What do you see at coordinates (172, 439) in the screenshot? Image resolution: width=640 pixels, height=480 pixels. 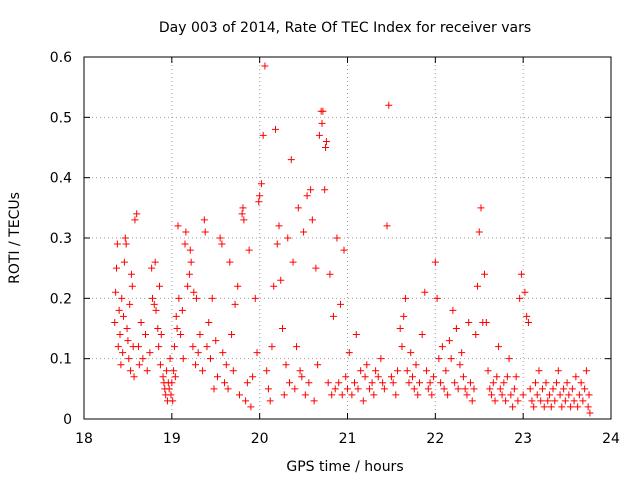 I see `x-tick-label: 19` at bounding box center [172, 439].